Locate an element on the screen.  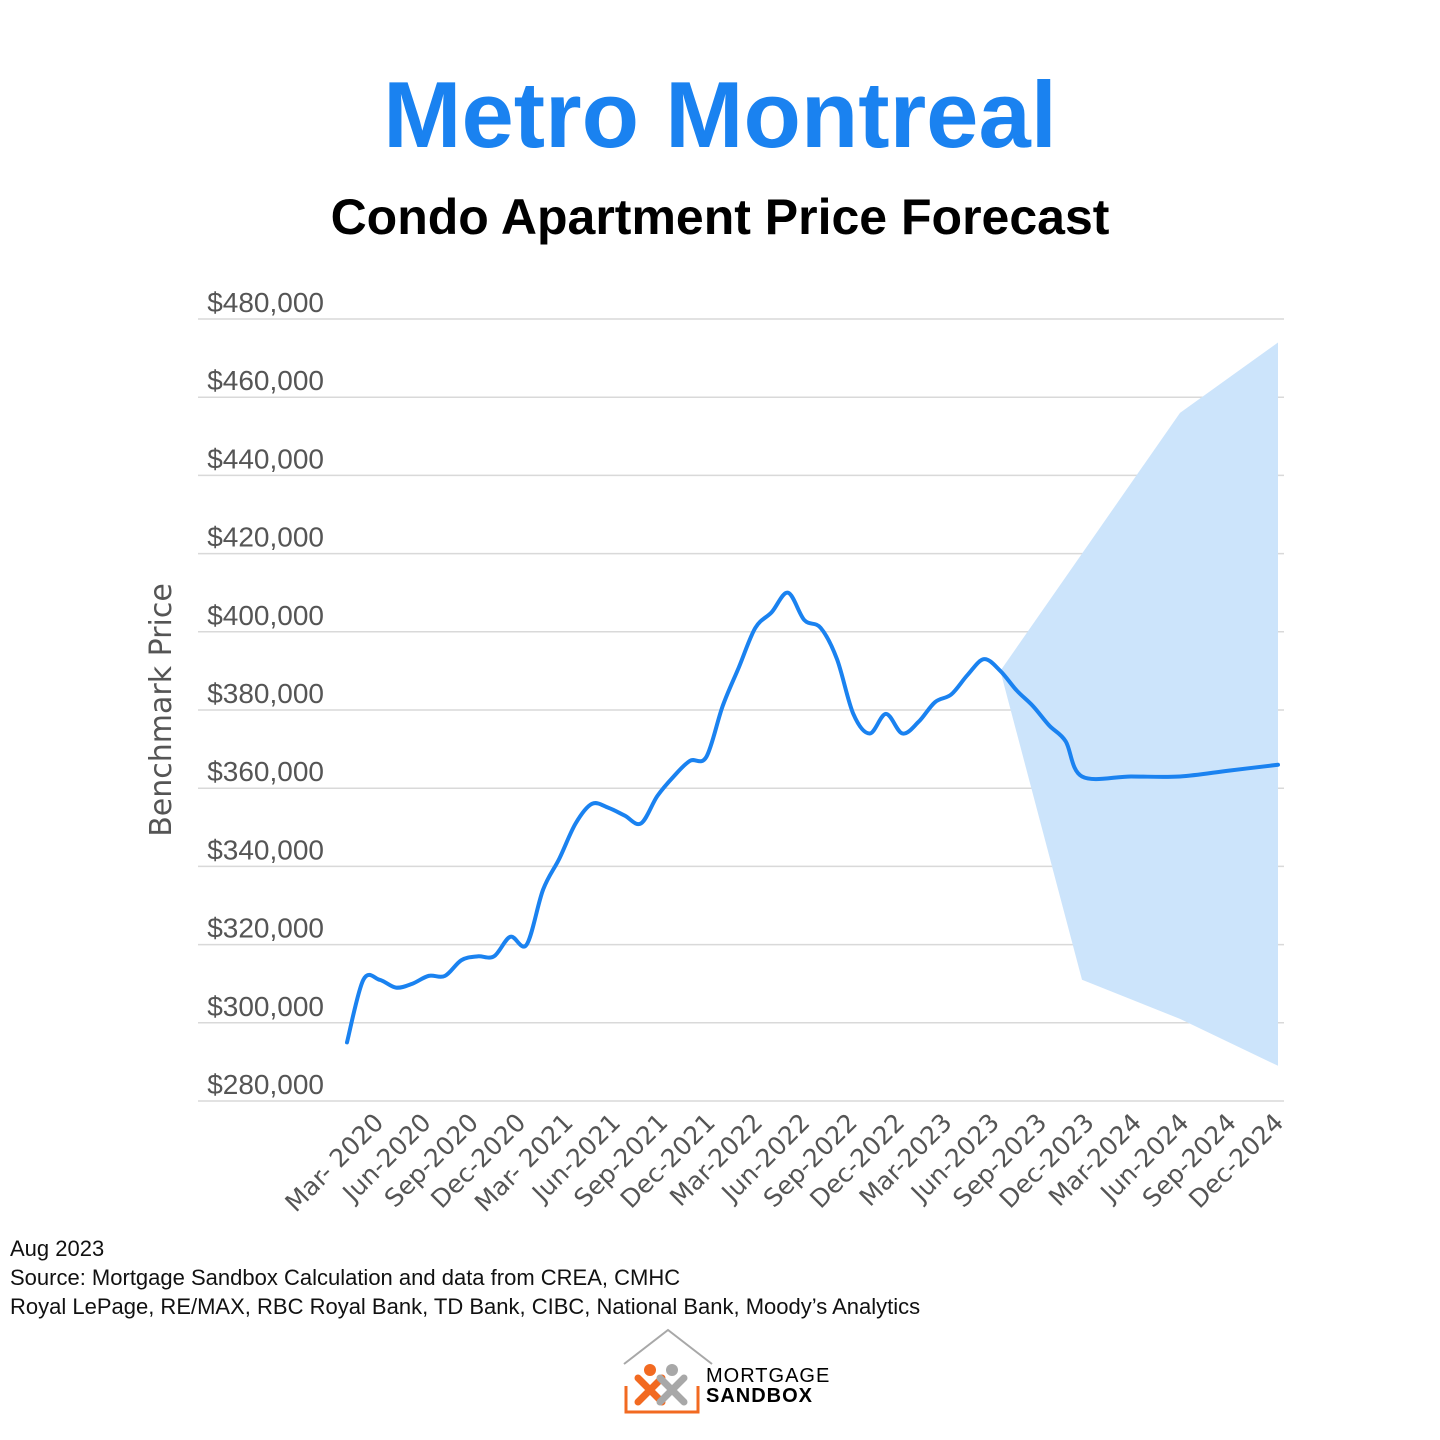
y-tick-label: $360,000 is located at coordinates (265, 771).